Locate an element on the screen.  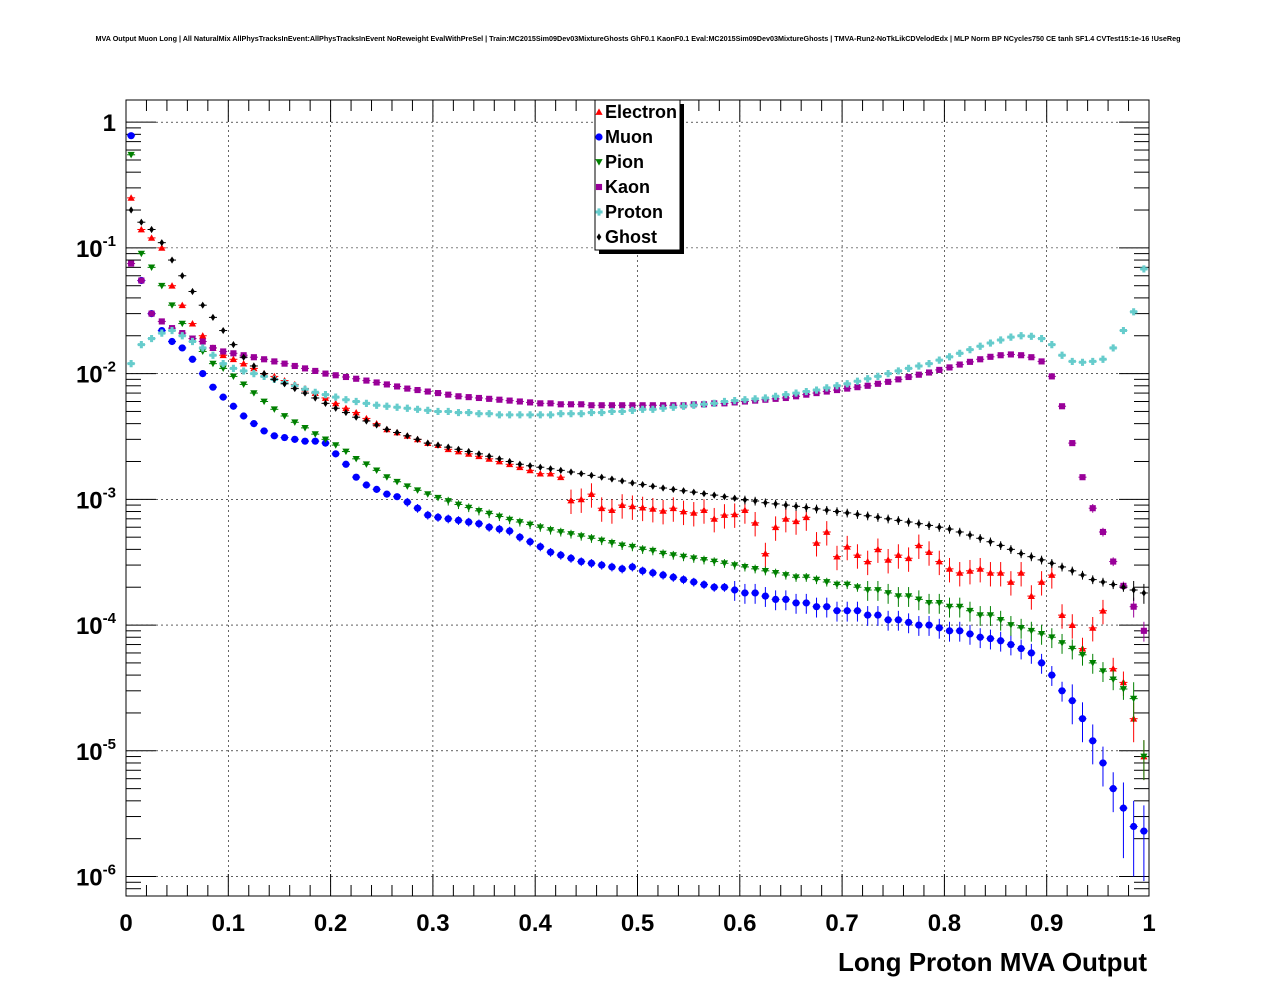
legend-label-kaon: Kaon is located at coordinates (627, 187).